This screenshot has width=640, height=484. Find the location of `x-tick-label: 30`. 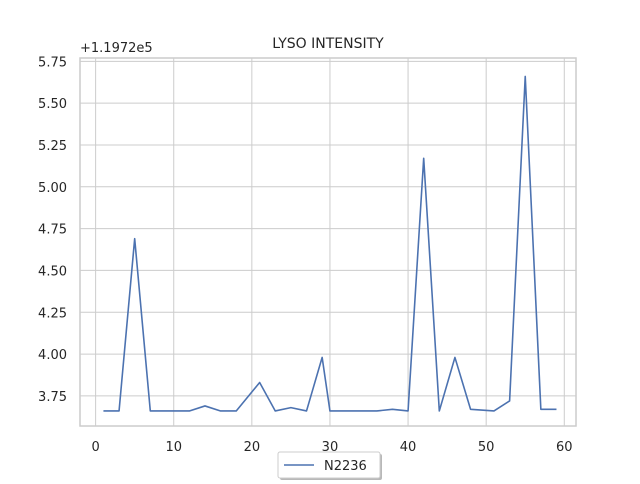

x-tick-label: 30 is located at coordinates (330, 447).